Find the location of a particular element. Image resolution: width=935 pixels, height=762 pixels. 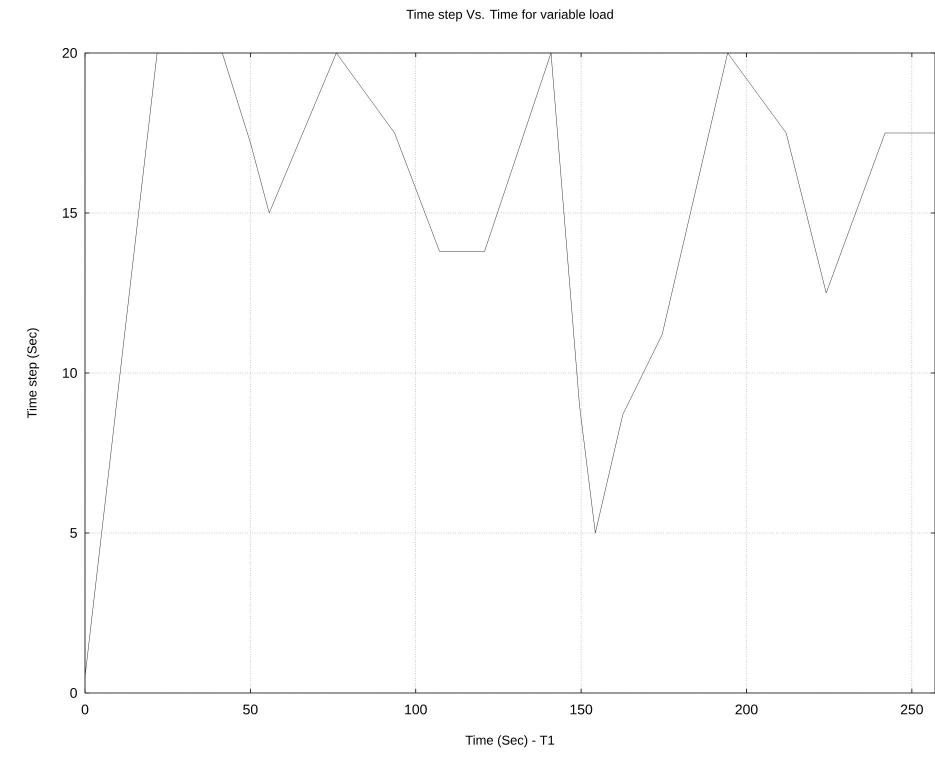

y-tick-label: 15 is located at coordinates (70, 213).